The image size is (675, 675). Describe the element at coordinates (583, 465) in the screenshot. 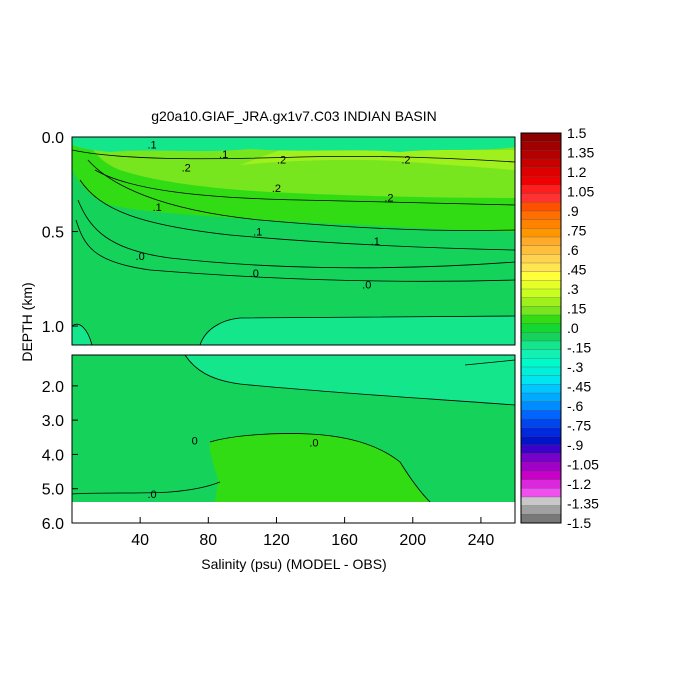

I see `colorbar-label: -1.05` at that location.